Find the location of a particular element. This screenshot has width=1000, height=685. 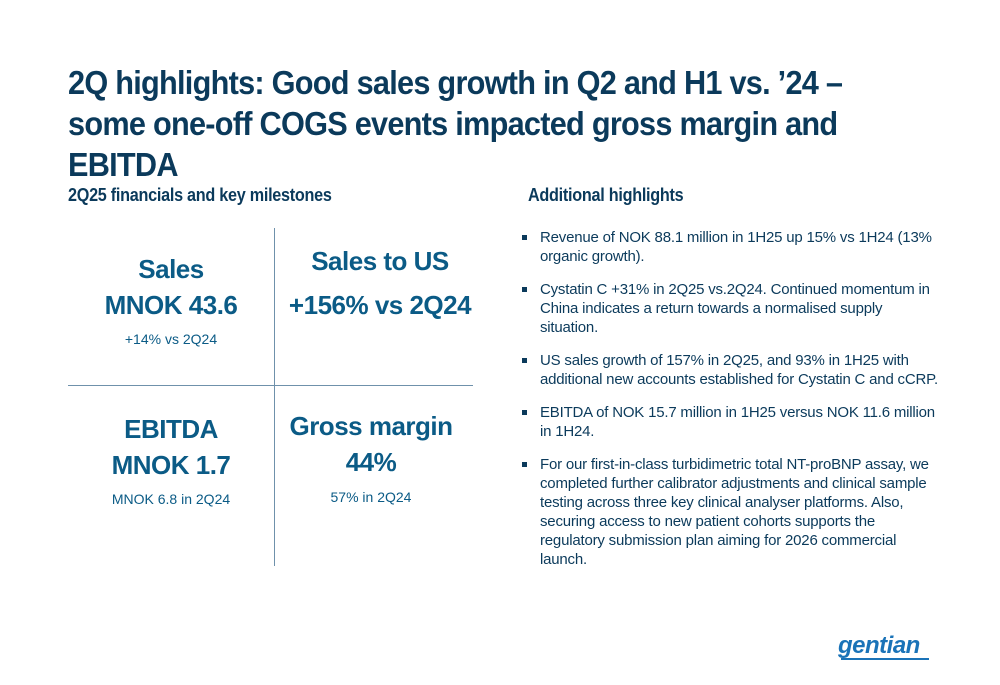

kpi-sales-value: MNOK 43.6 is located at coordinates (171, 305).